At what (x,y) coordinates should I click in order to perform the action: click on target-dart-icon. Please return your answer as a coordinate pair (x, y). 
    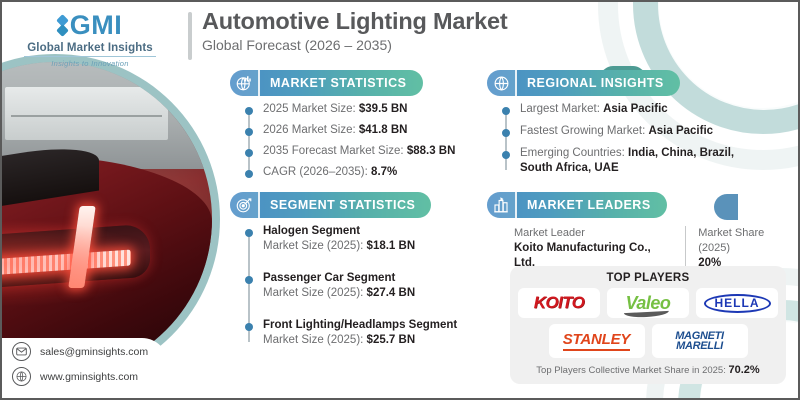
    Looking at the image, I should click on (245, 205).